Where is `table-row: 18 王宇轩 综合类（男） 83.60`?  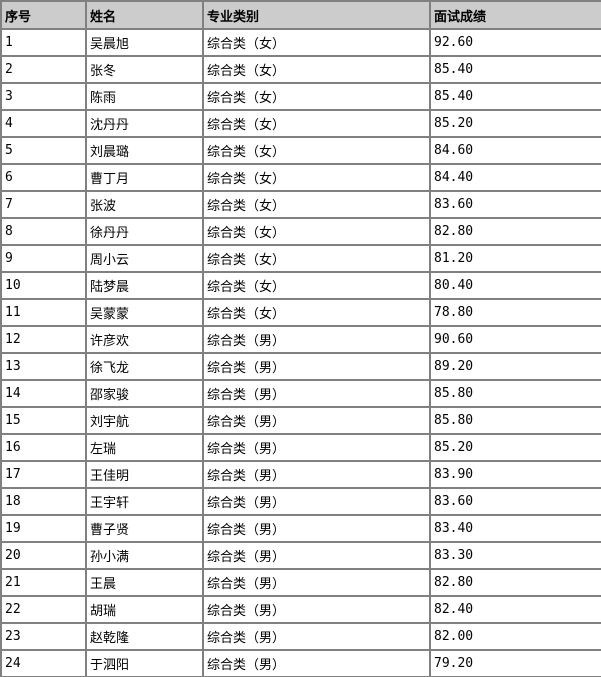 table-row: 18 王宇轩 综合类（男） 83.60 is located at coordinates (300, 501).